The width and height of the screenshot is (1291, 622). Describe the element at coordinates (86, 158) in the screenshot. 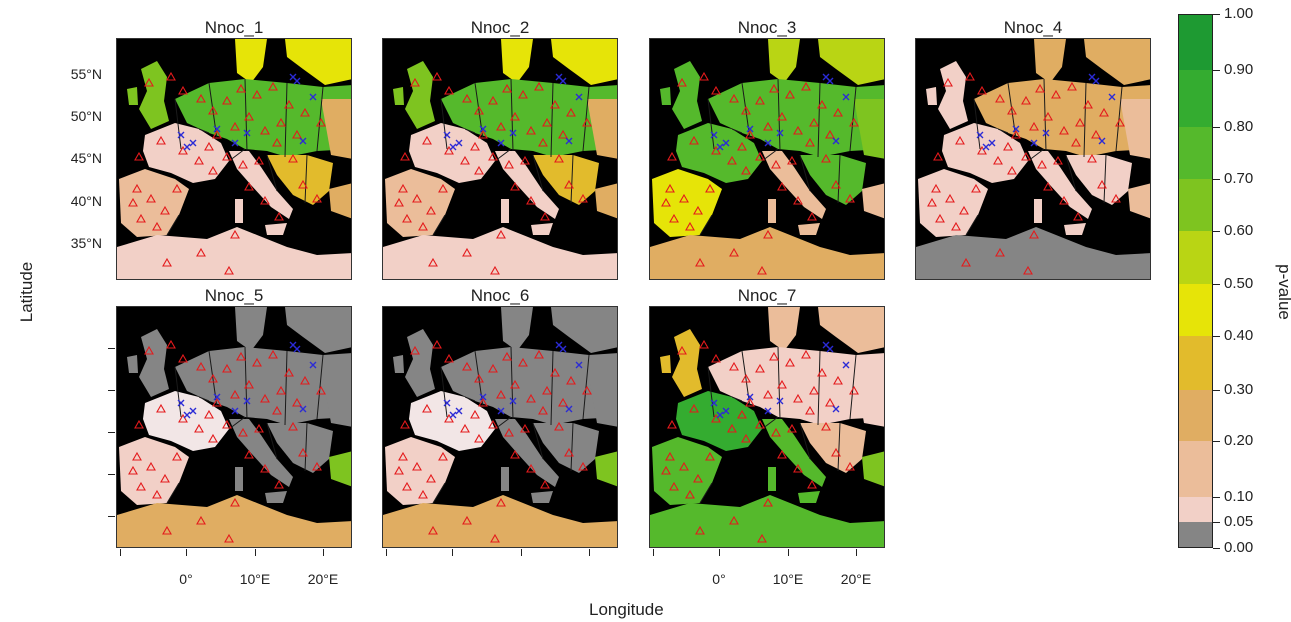

I see `lat-tick-45: 45°N` at that location.